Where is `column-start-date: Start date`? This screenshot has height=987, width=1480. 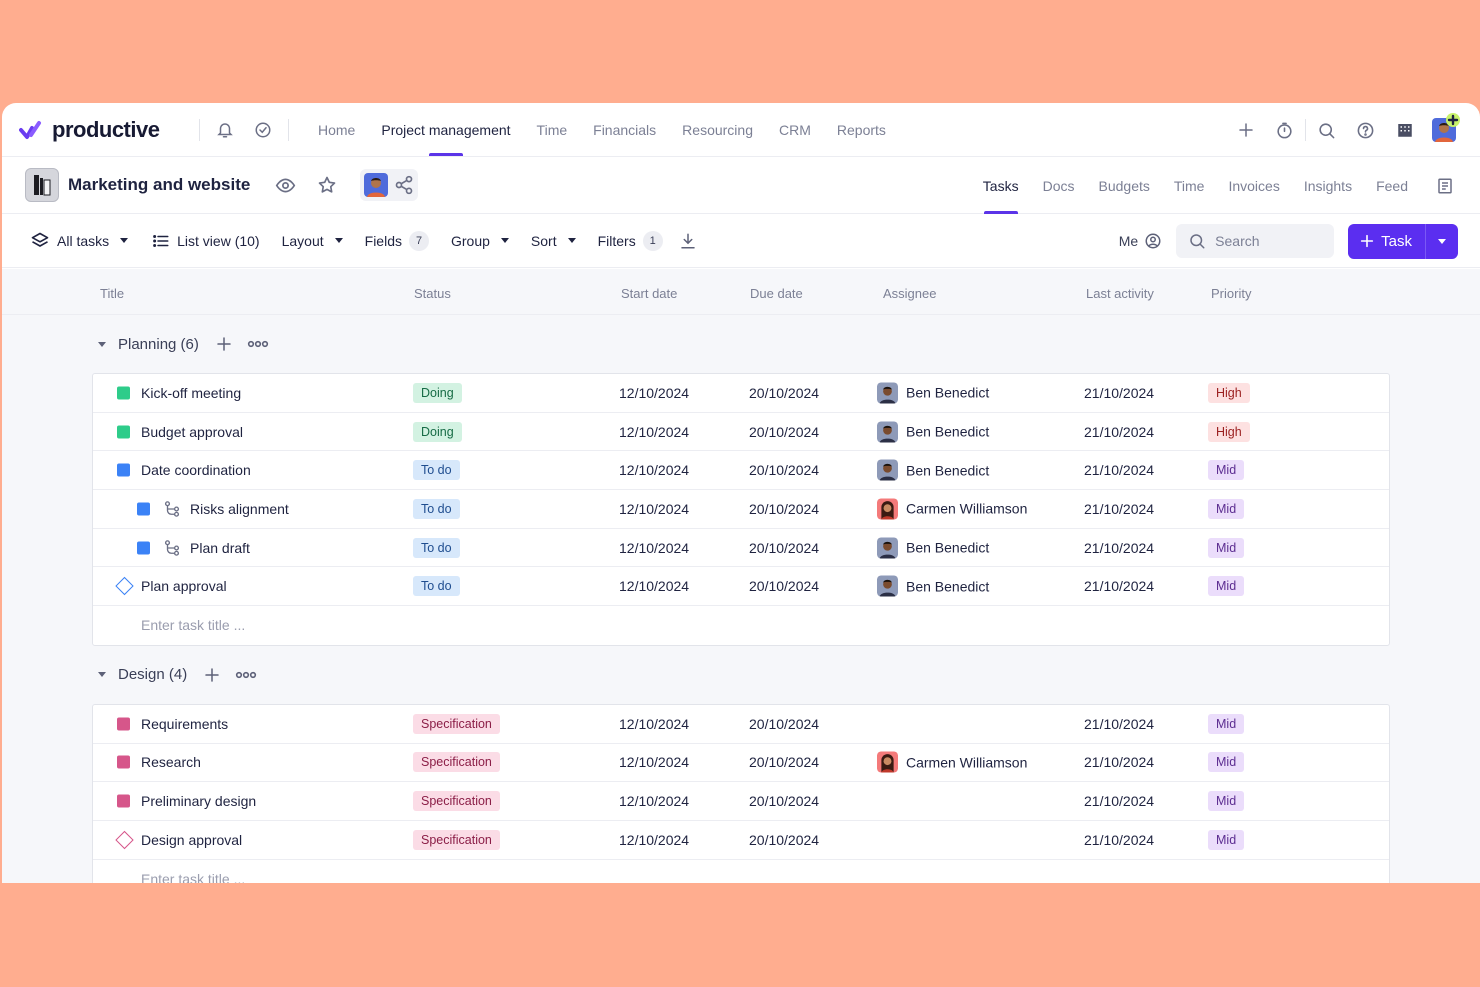 column-start-date: Start date is located at coordinates (649, 293).